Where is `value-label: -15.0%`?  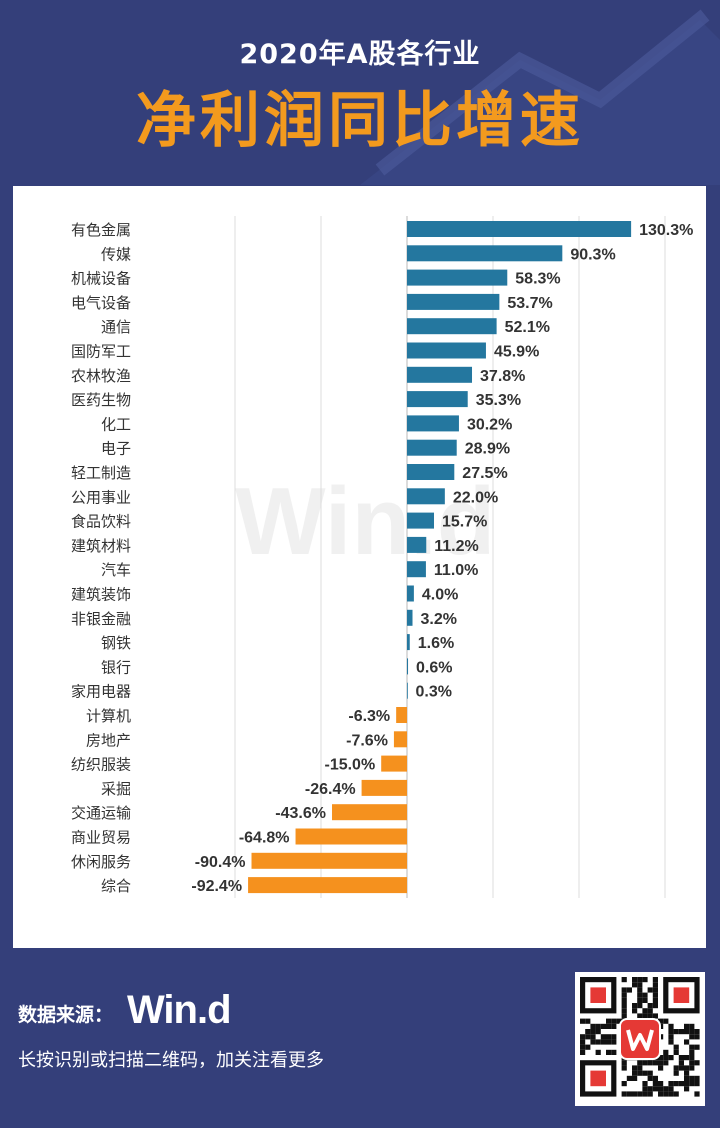
value-label: -15.0% is located at coordinates (349, 765).